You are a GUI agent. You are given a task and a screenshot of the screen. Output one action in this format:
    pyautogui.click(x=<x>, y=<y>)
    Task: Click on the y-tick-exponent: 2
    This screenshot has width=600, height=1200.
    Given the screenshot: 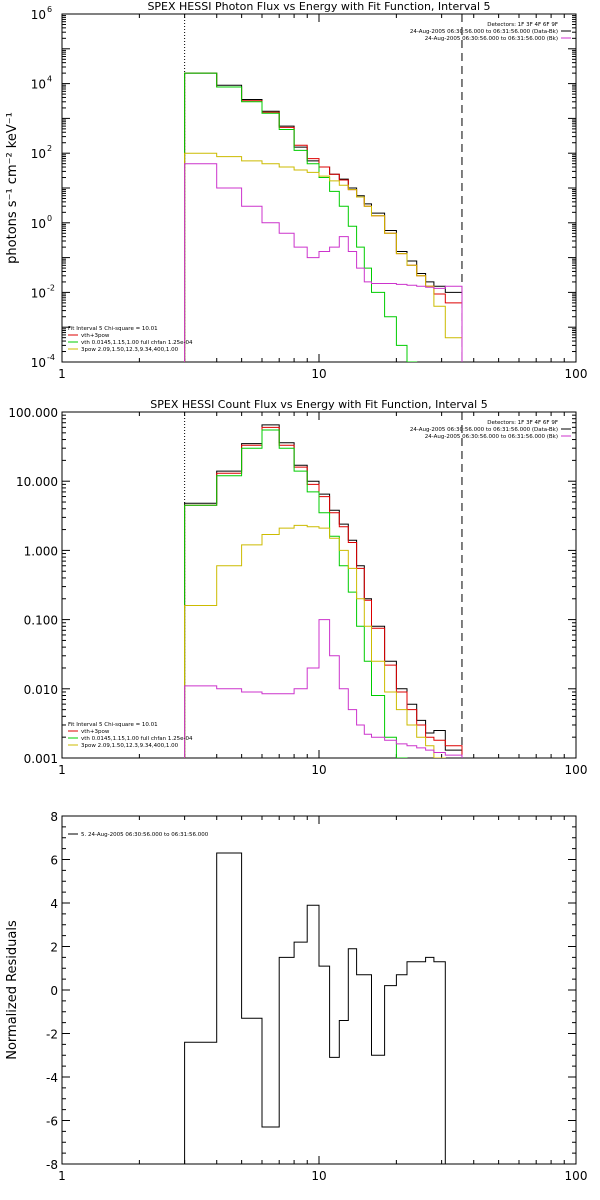 What is the action you would take?
    pyautogui.click(x=49, y=148)
    